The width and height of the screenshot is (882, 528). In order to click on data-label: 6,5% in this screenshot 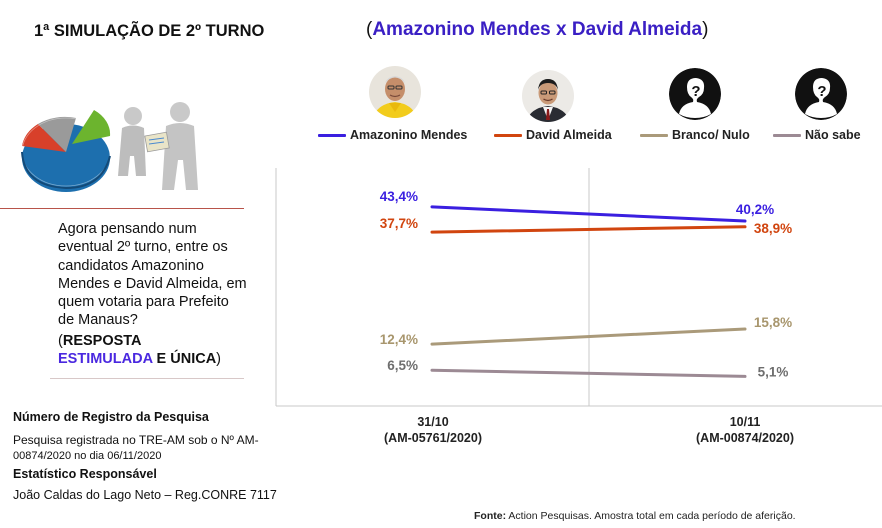, I will do `click(402, 365)`.